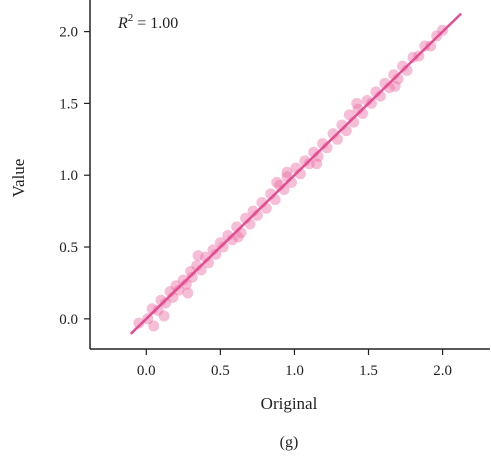 The height and width of the screenshot is (458, 491). Describe the element at coordinates (68, 320) in the screenshot. I see `y-tick-label: 0.0` at that location.